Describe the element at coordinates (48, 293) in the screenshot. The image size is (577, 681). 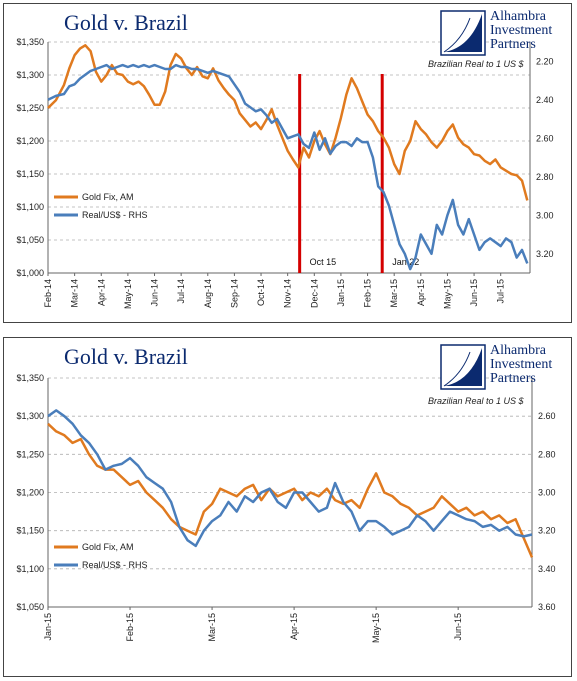
I see `x-tick-label: Feb-14` at that location.